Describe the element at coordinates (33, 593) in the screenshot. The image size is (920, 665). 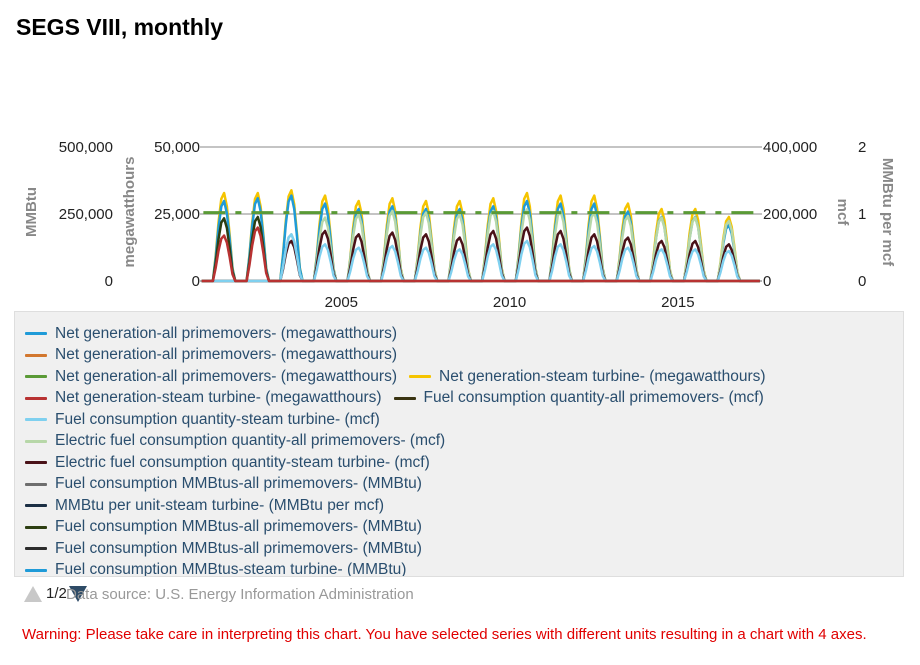
I see `legend-prev-arrow-icon` at that location.